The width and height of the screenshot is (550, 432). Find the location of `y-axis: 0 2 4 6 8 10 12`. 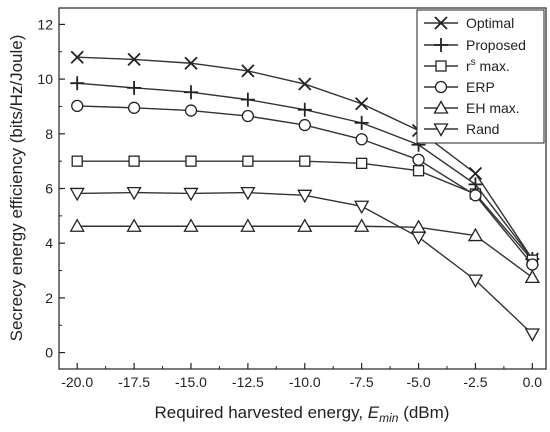

y-axis: 0 2 4 6 8 10 12 is located at coordinates (51, 188).